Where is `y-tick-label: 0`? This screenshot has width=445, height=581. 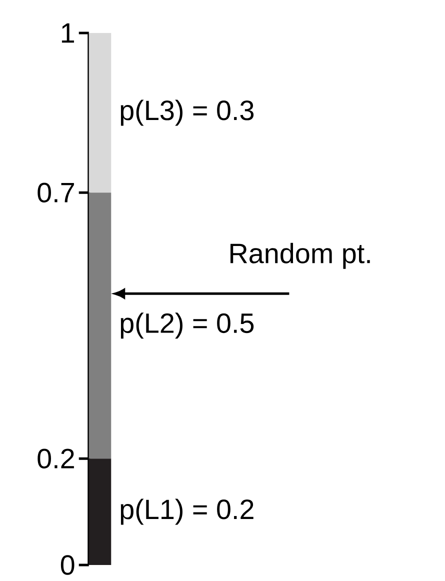
y-tick-label: 0 is located at coordinates (67, 565).